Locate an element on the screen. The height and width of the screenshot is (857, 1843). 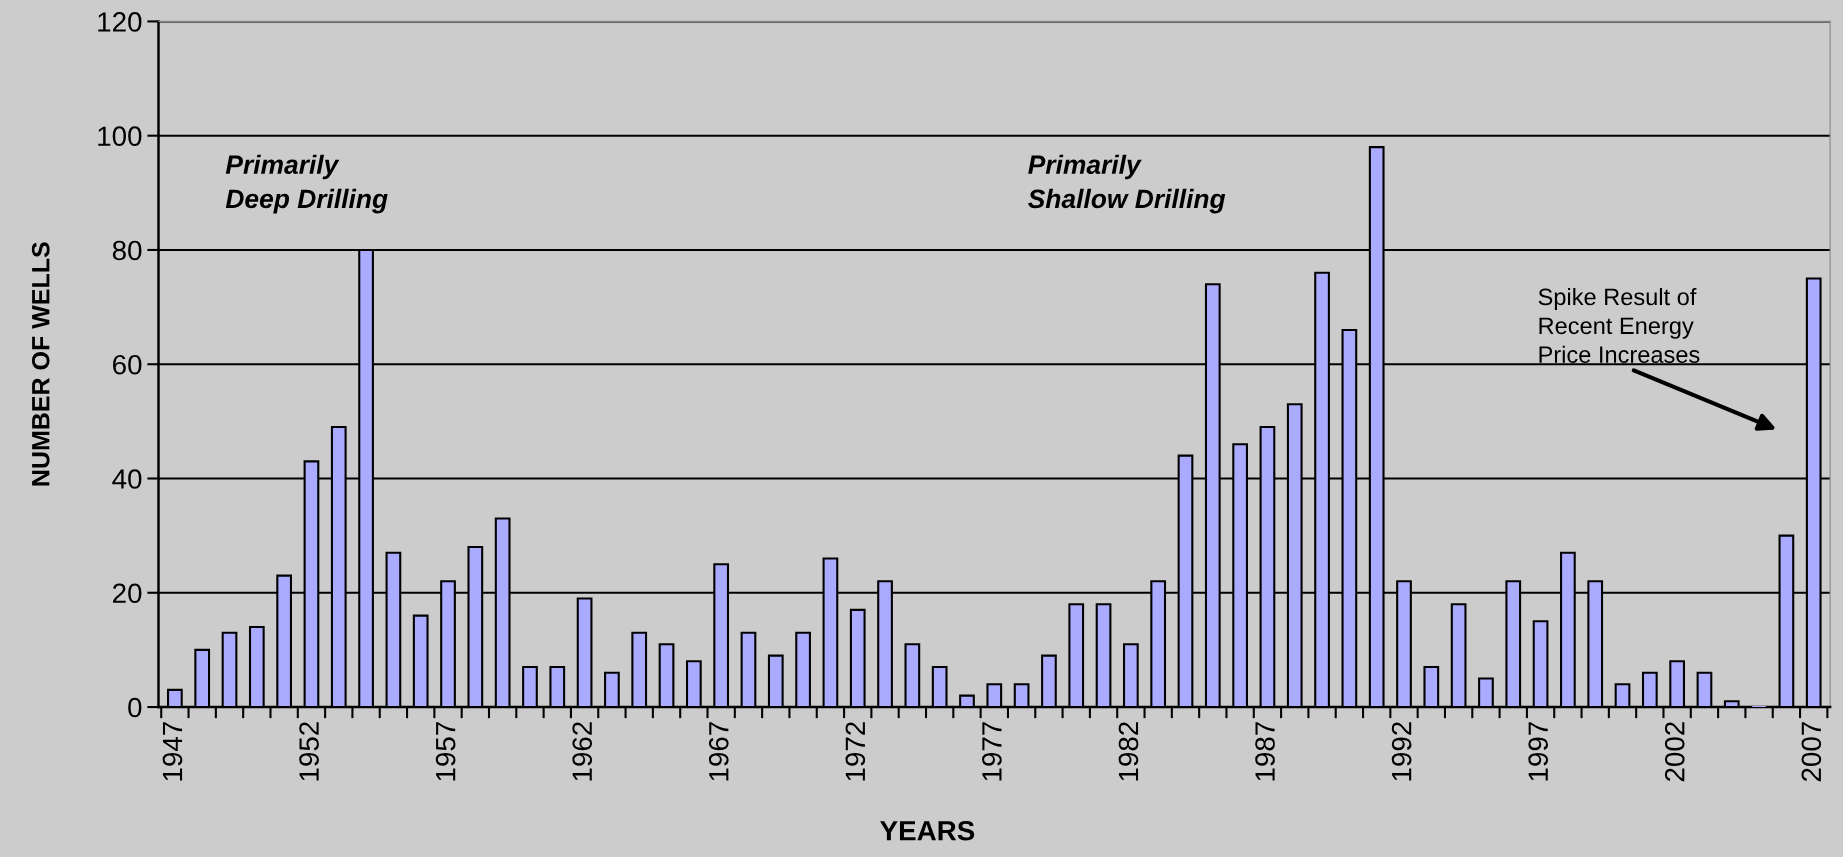
x-tick-label: 1972 is located at coordinates (855, 751).